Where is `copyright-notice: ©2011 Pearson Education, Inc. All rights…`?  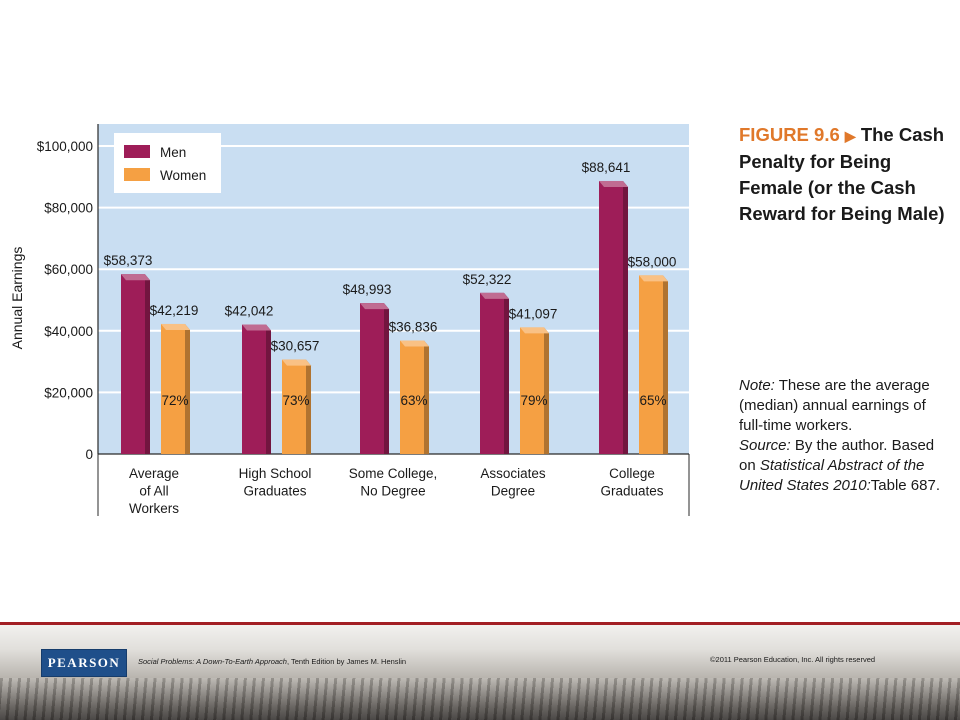 copyright-notice: ©2011 Pearson Education, Inc. All rights… is located at coordinates (793, 659).